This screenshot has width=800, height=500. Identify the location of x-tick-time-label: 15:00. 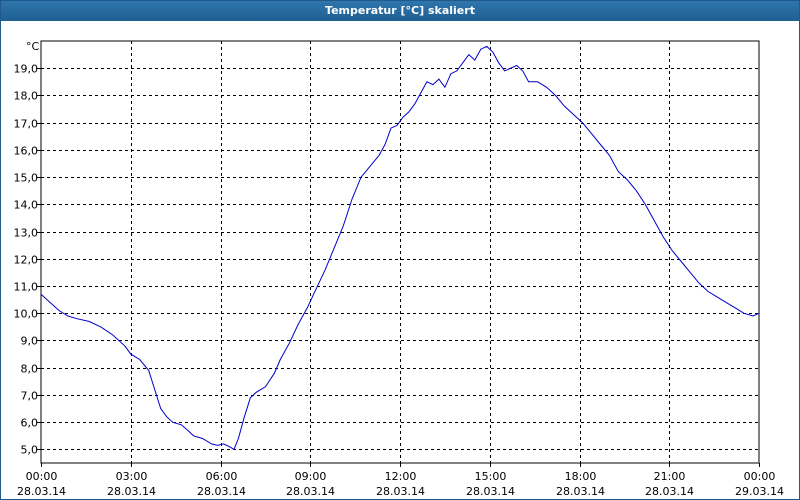
(491, 476).